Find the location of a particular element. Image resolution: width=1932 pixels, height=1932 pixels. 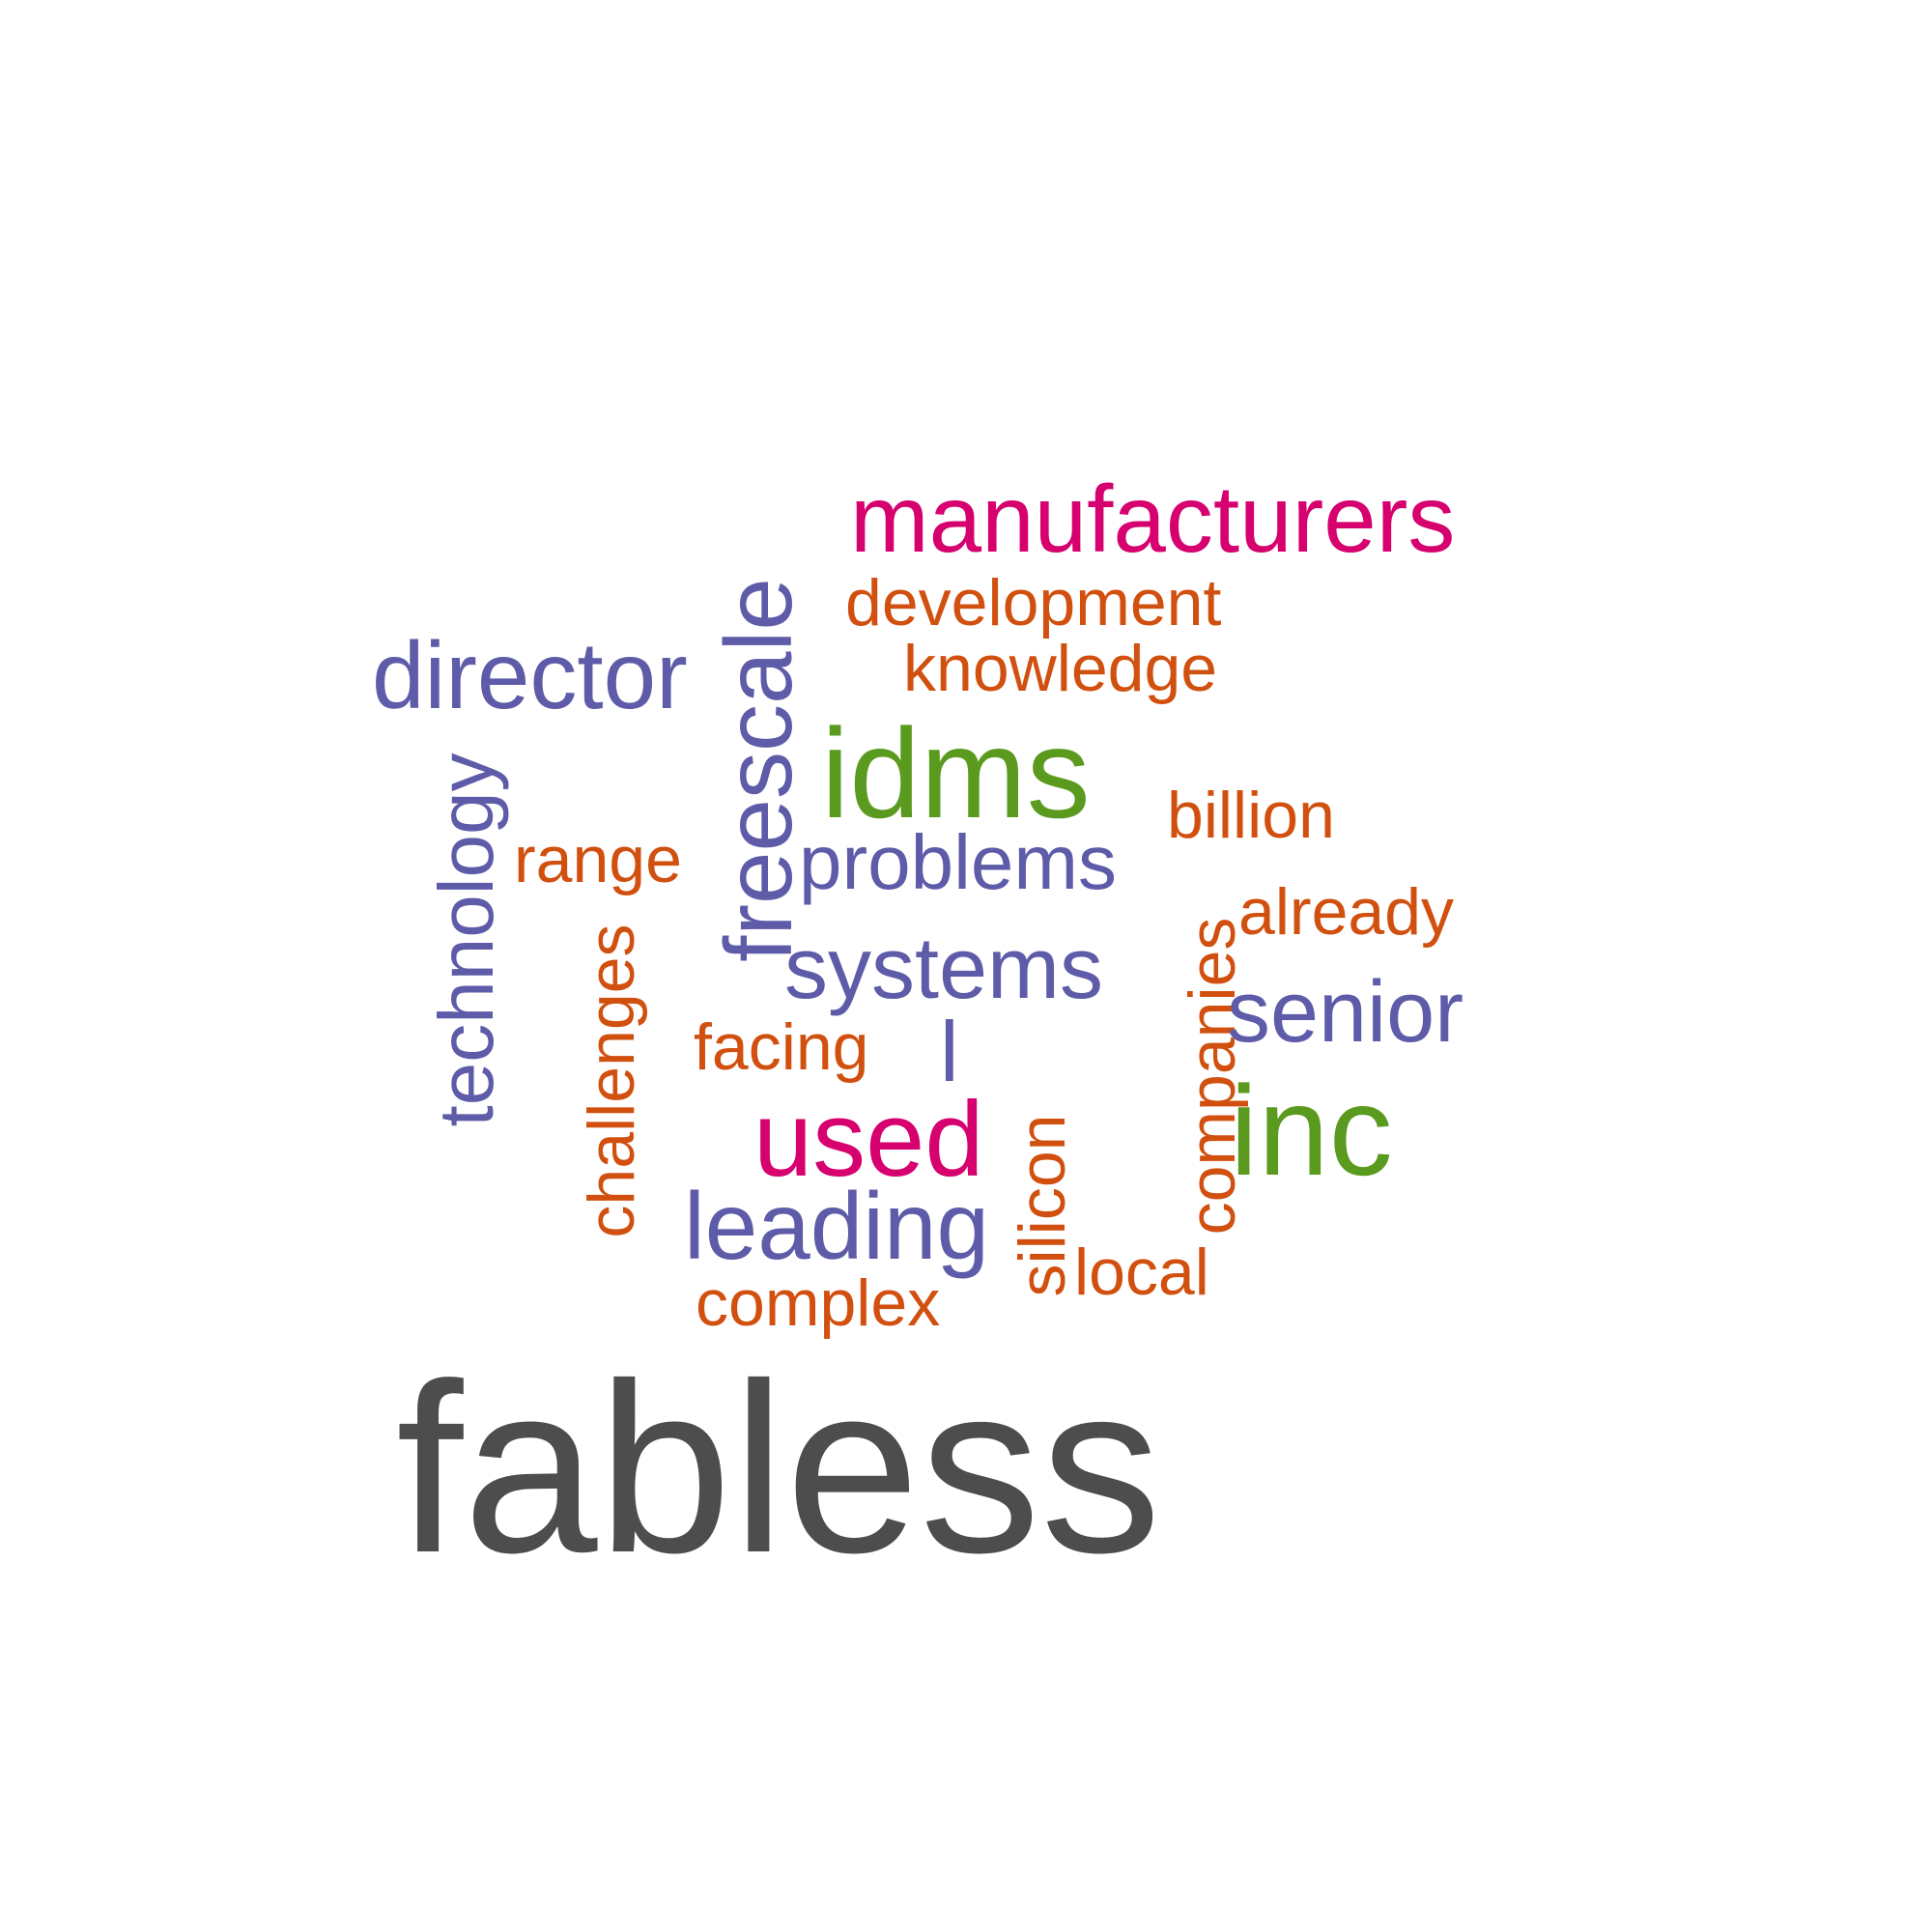

word-idms: idms is located at coordinates (956, 773).